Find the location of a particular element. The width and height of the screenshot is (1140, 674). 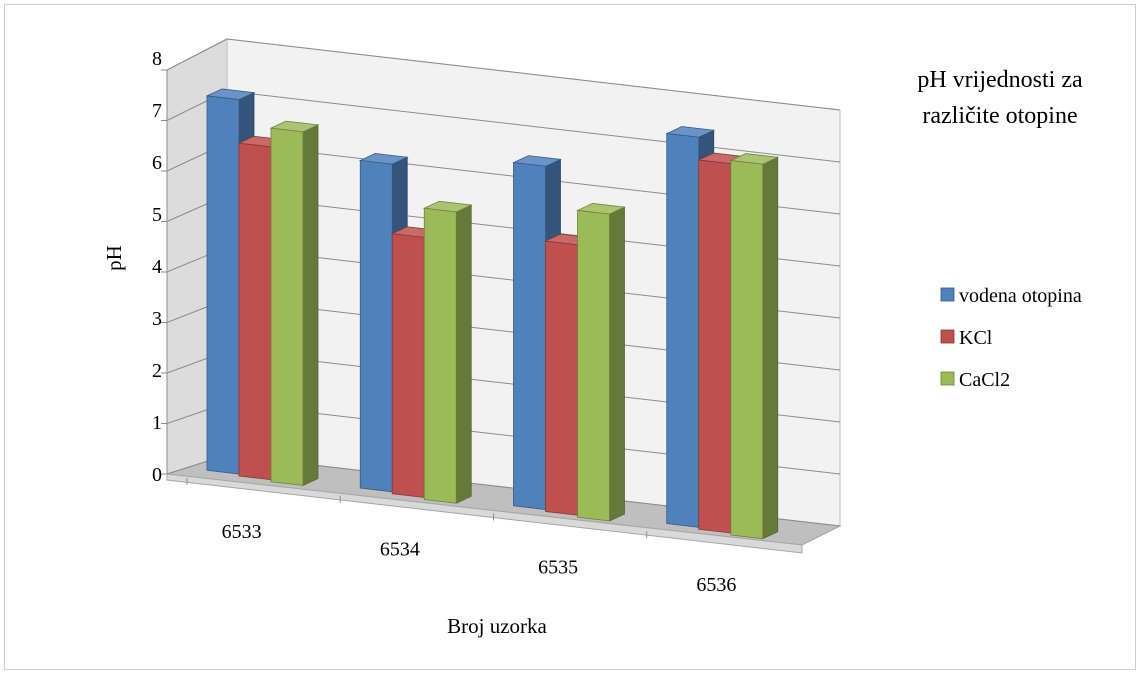

y-axis-title: pH is located at coordinates (114, 258).